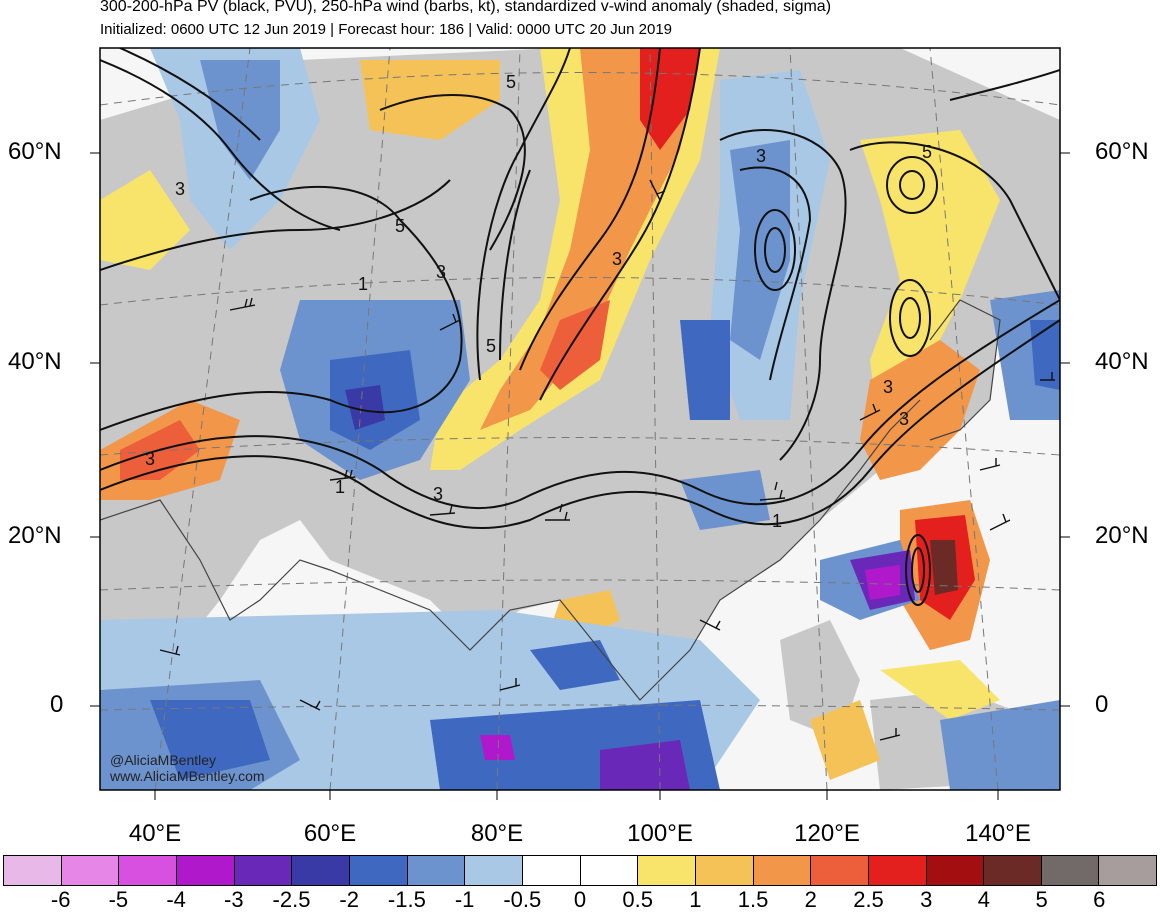  What do you see at coordinates (118, 899) in the screenshot?
I see `colorbar-label: -5` at bounding box center [118, 899].